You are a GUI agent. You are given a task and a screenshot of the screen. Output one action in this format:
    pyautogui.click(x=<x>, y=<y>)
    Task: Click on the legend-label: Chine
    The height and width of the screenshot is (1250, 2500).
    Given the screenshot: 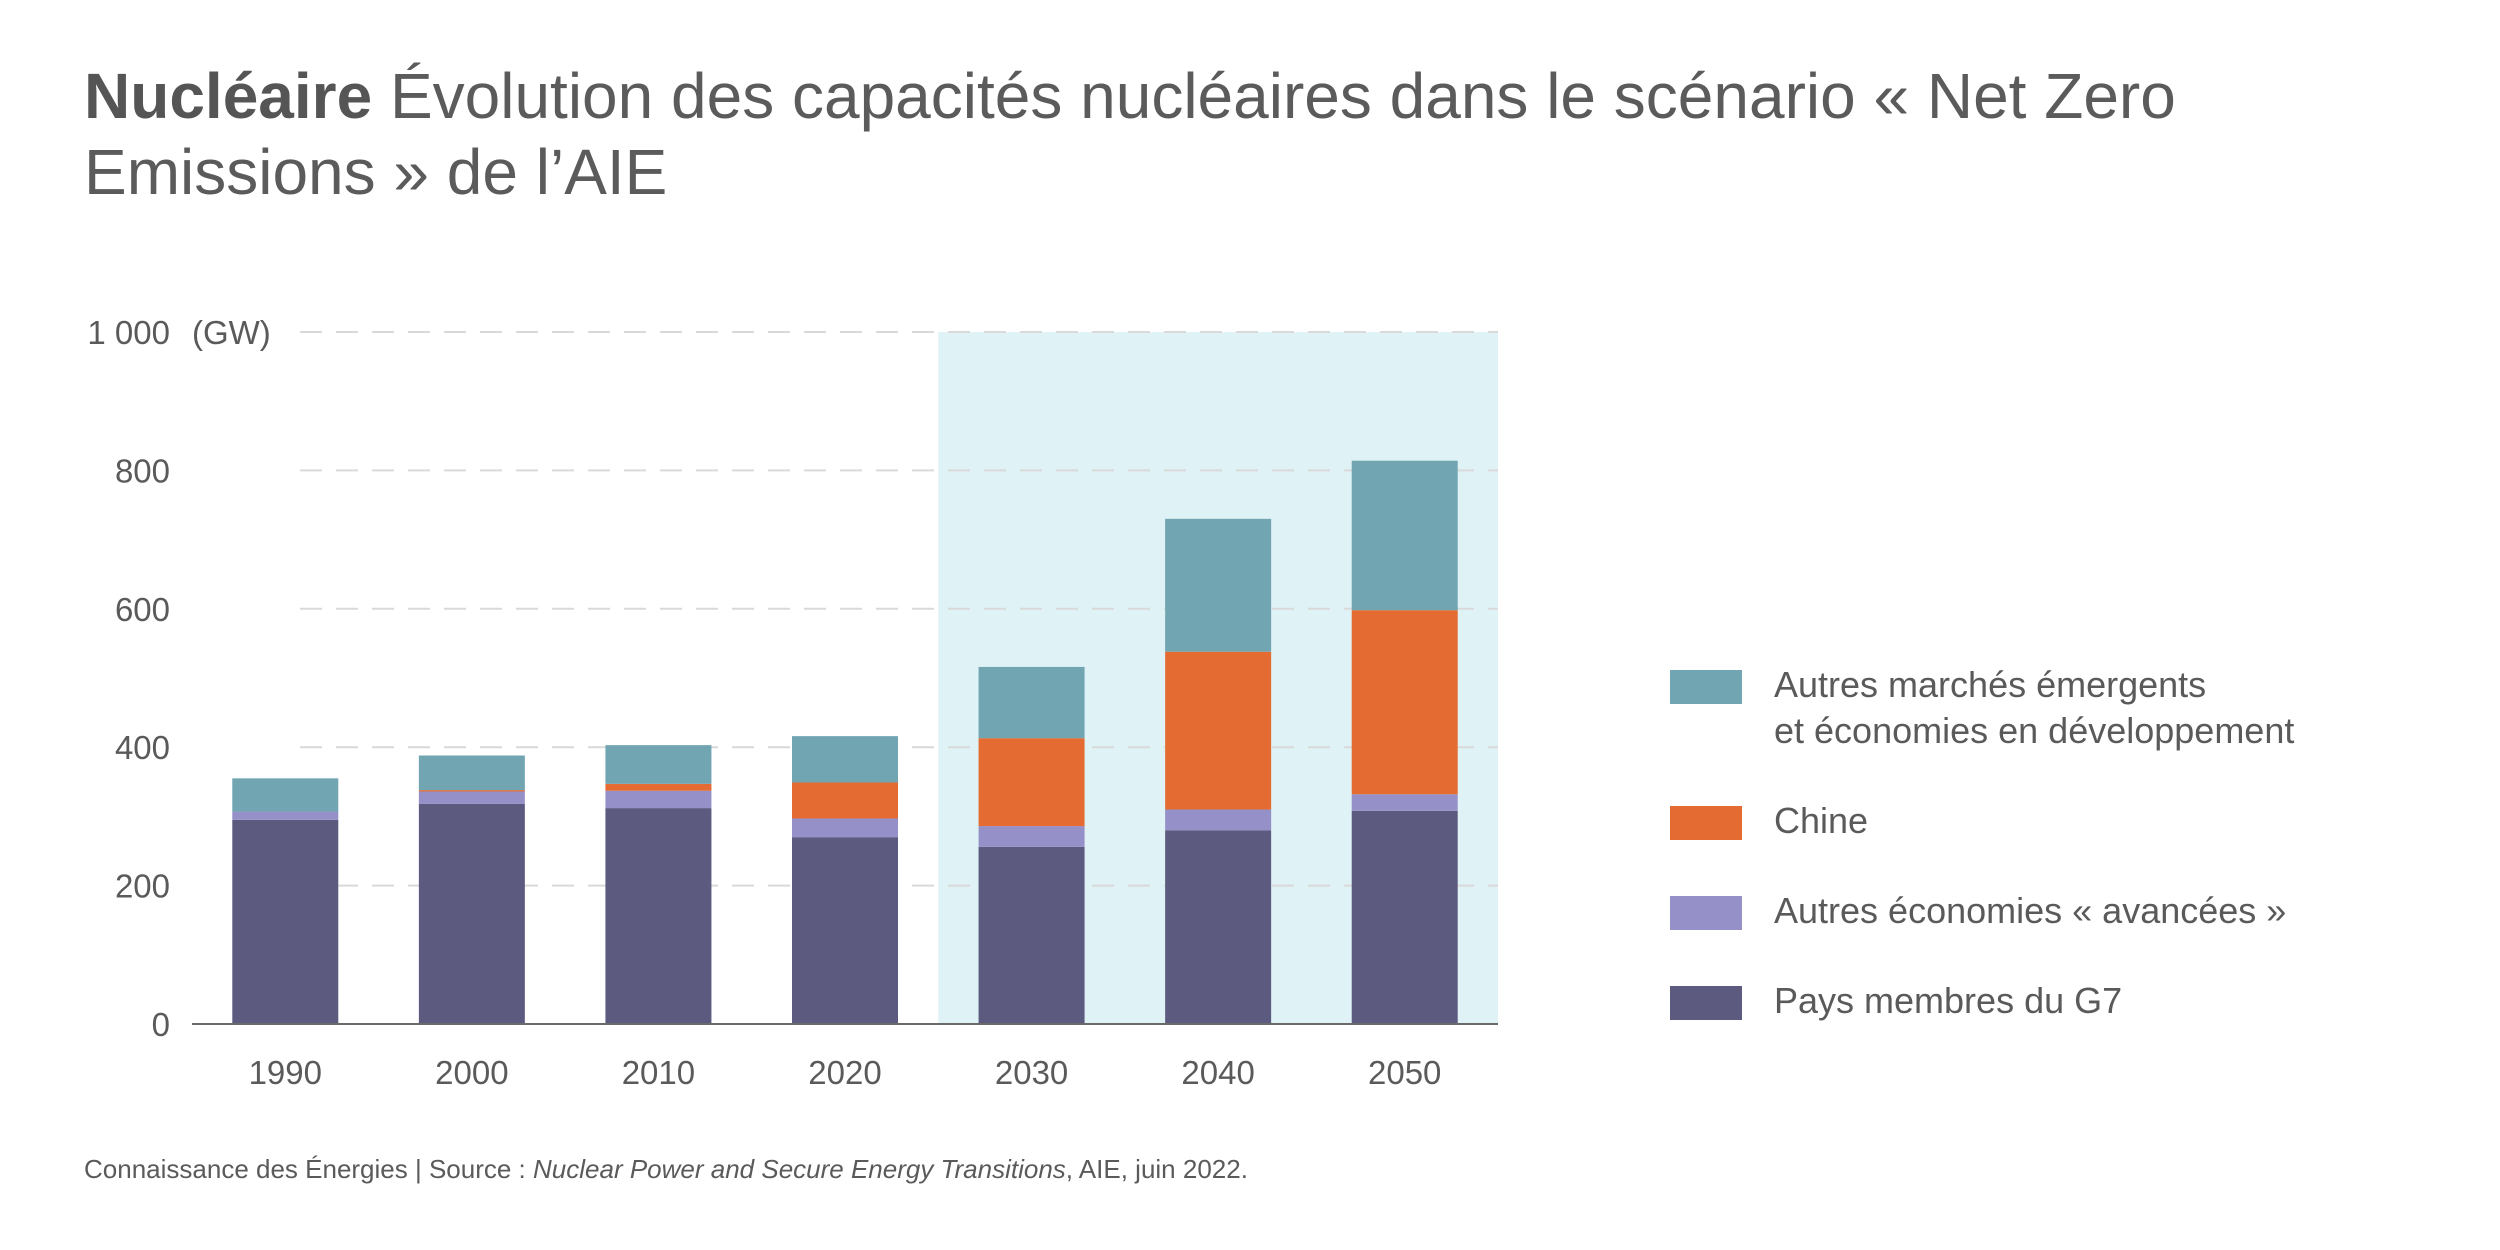 What is the action you would take?
    pyautogui.click(x=1821, y=820)
    